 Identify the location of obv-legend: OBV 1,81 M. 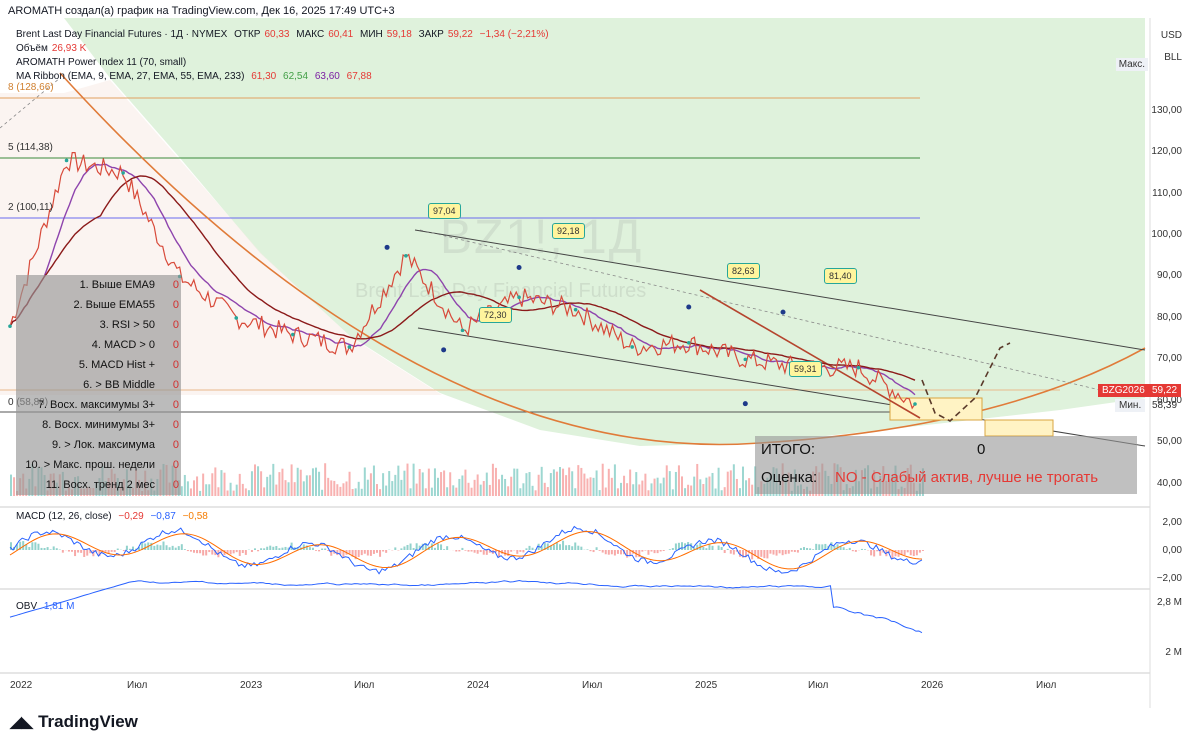
(47, 607).